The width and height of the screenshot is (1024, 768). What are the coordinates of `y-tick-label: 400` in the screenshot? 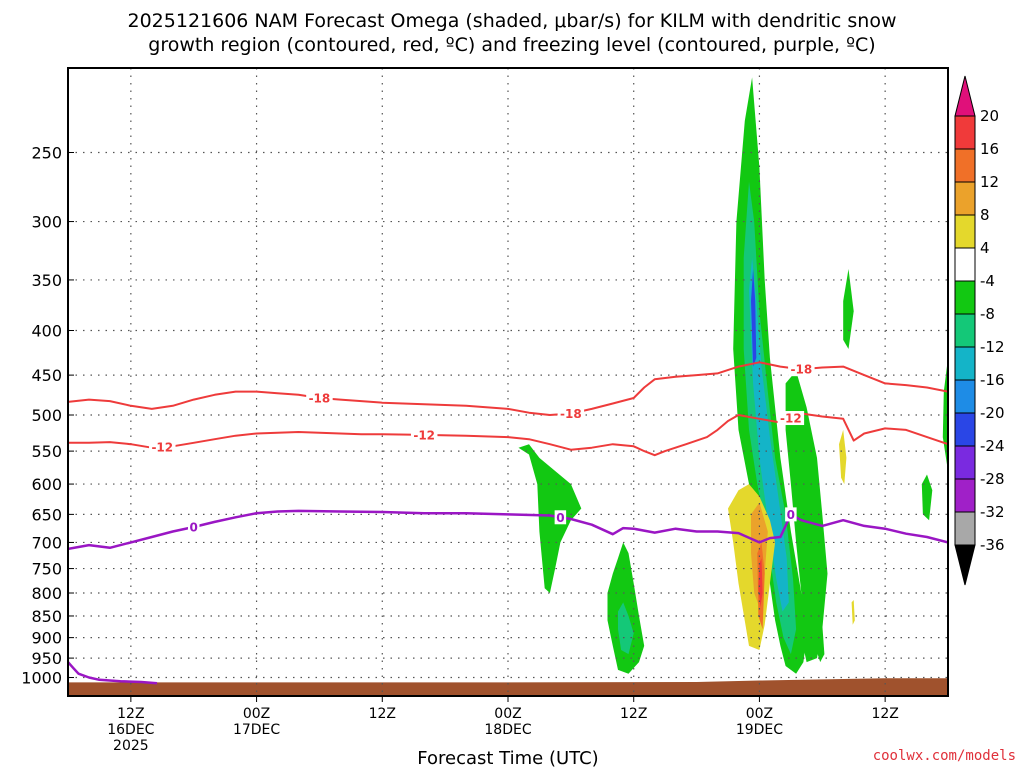 It's located at (46, 331).